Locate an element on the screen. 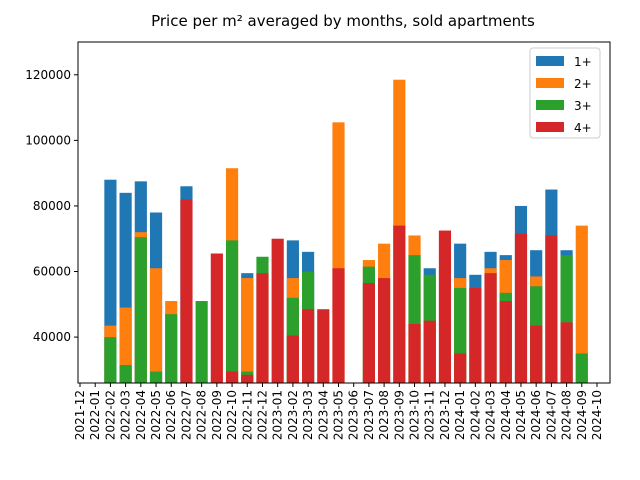 This screenshot has height=480, width=640. x-tick-label: 2024-02 is located at coordinates (475, 415).